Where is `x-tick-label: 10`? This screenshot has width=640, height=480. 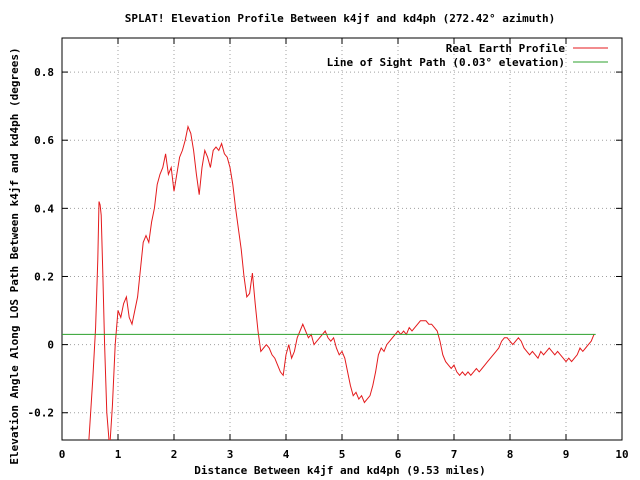 x-tick-label: 10 is located at coordinates (621, 454).